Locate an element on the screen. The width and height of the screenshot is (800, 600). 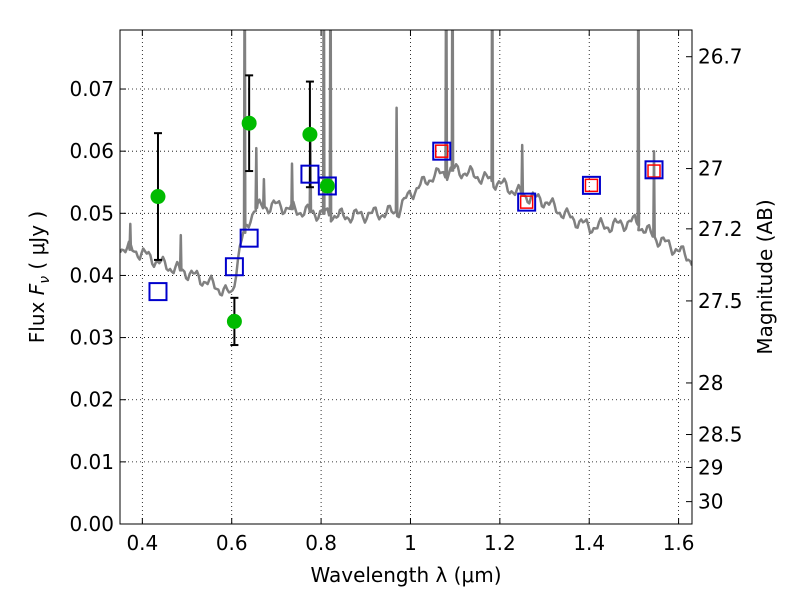
x-axis-label: Wavelength λ (μm) is located at coordinates (405, 575).